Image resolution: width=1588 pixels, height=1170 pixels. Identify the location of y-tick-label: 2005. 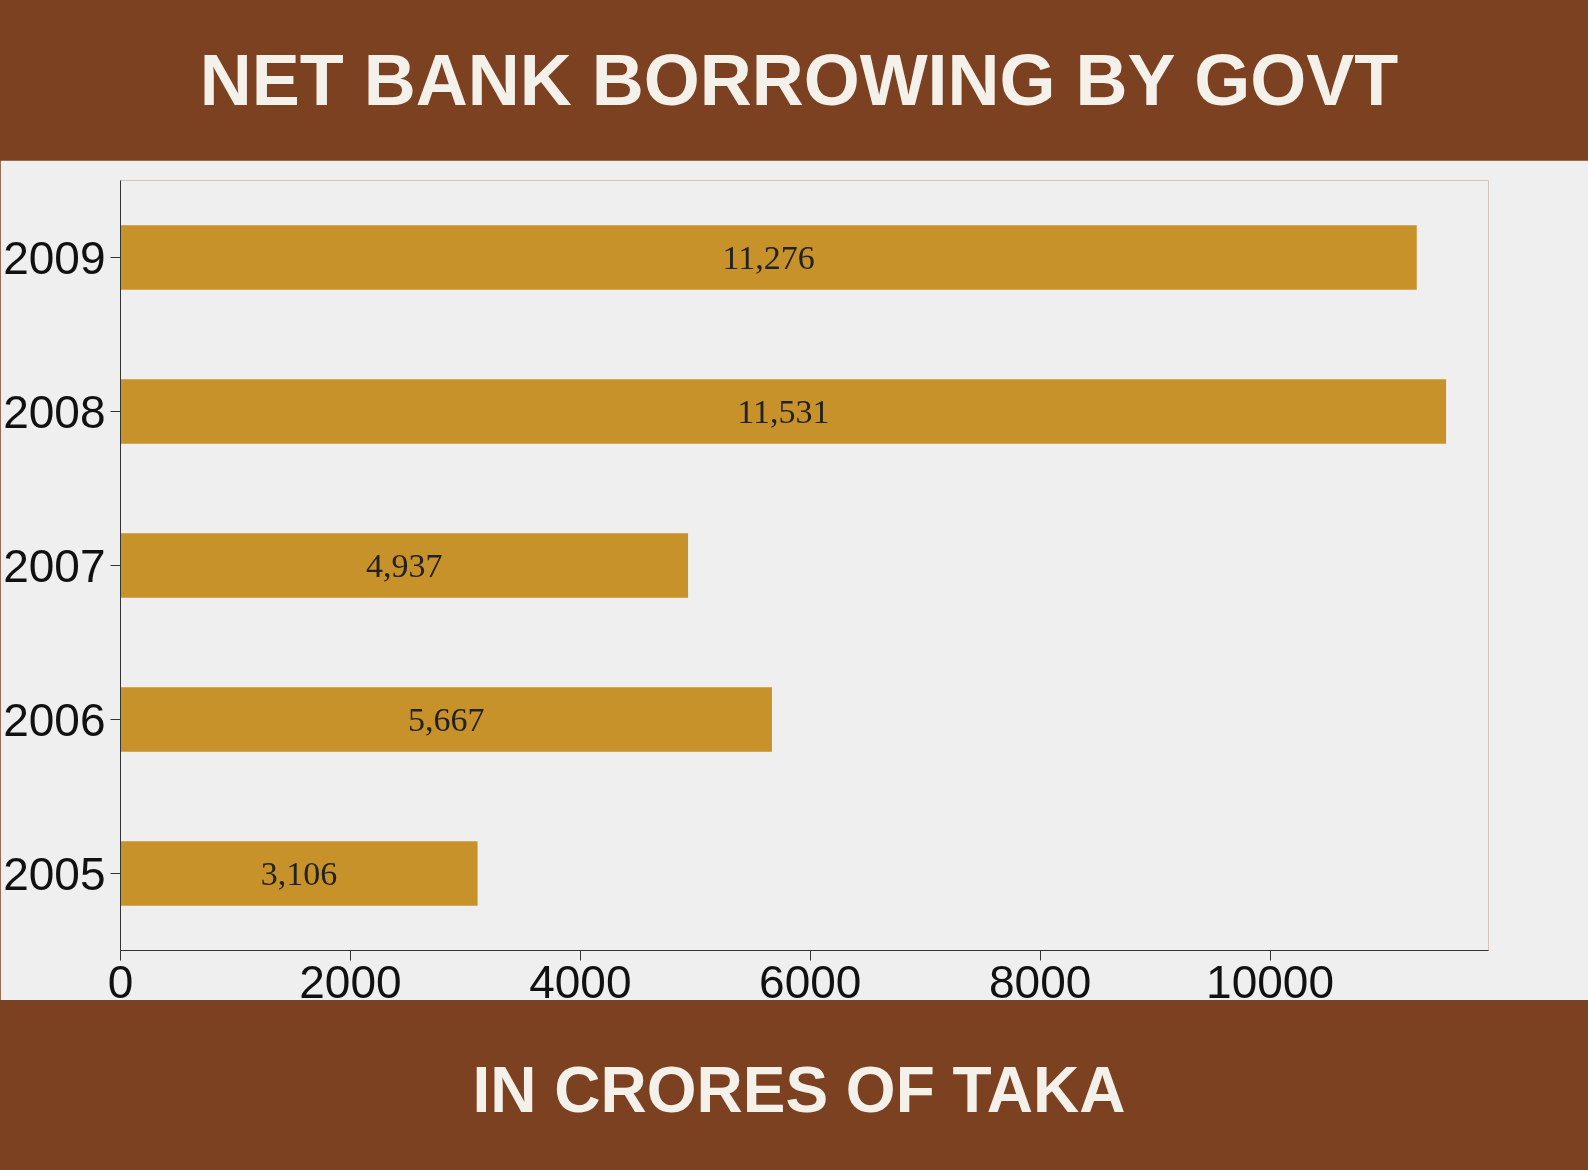
(54, 873).